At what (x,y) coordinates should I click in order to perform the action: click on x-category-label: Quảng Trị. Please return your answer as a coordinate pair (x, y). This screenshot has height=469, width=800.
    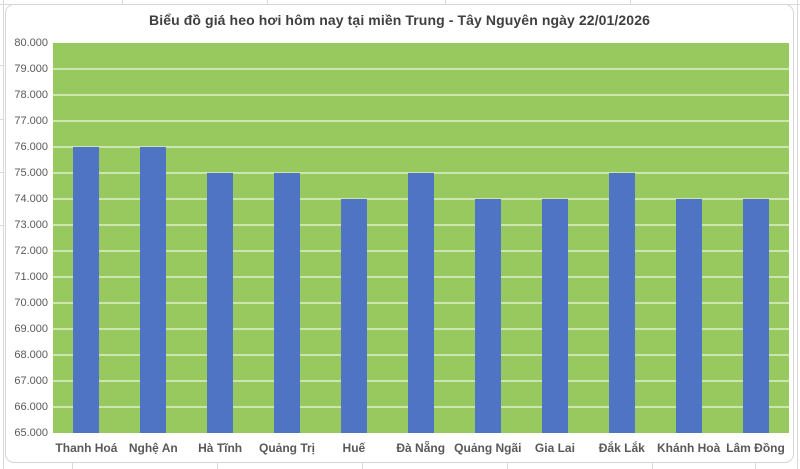
    Looking at the image, I should click on (287, 448).